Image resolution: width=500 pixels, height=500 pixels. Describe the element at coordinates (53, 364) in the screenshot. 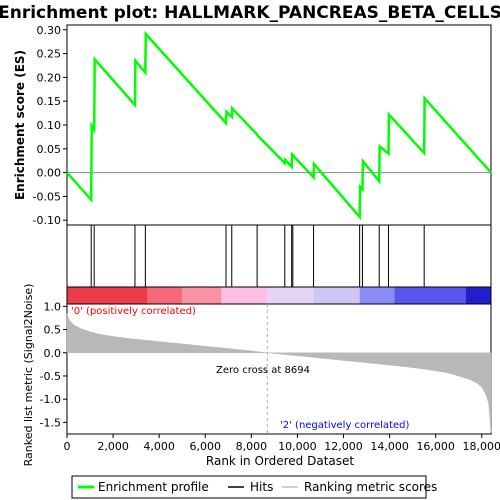

I see `metric-y-axis: -1.5 -1.0 -0.5 0.0 0.5 1.0` at that location.